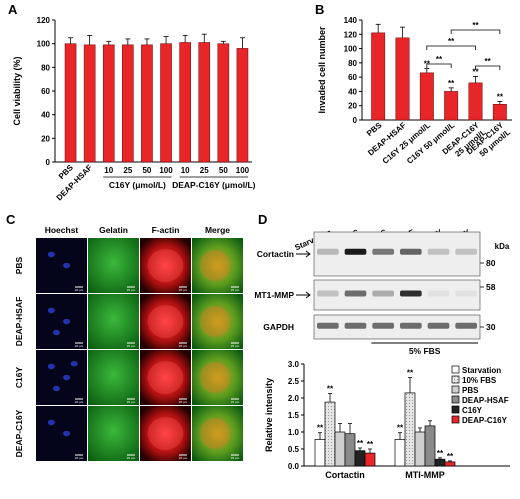 This screenshot has height=499, width=520. I want to click on c-actin-cluster, so click(165, 321).